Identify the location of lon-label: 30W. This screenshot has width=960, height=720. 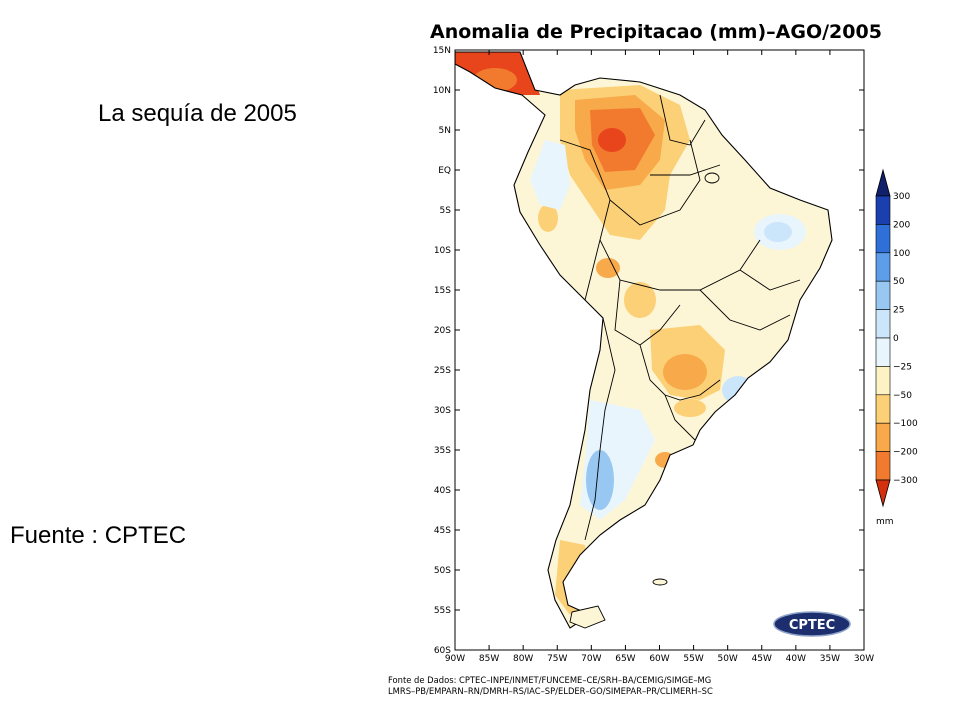
(864, 659).